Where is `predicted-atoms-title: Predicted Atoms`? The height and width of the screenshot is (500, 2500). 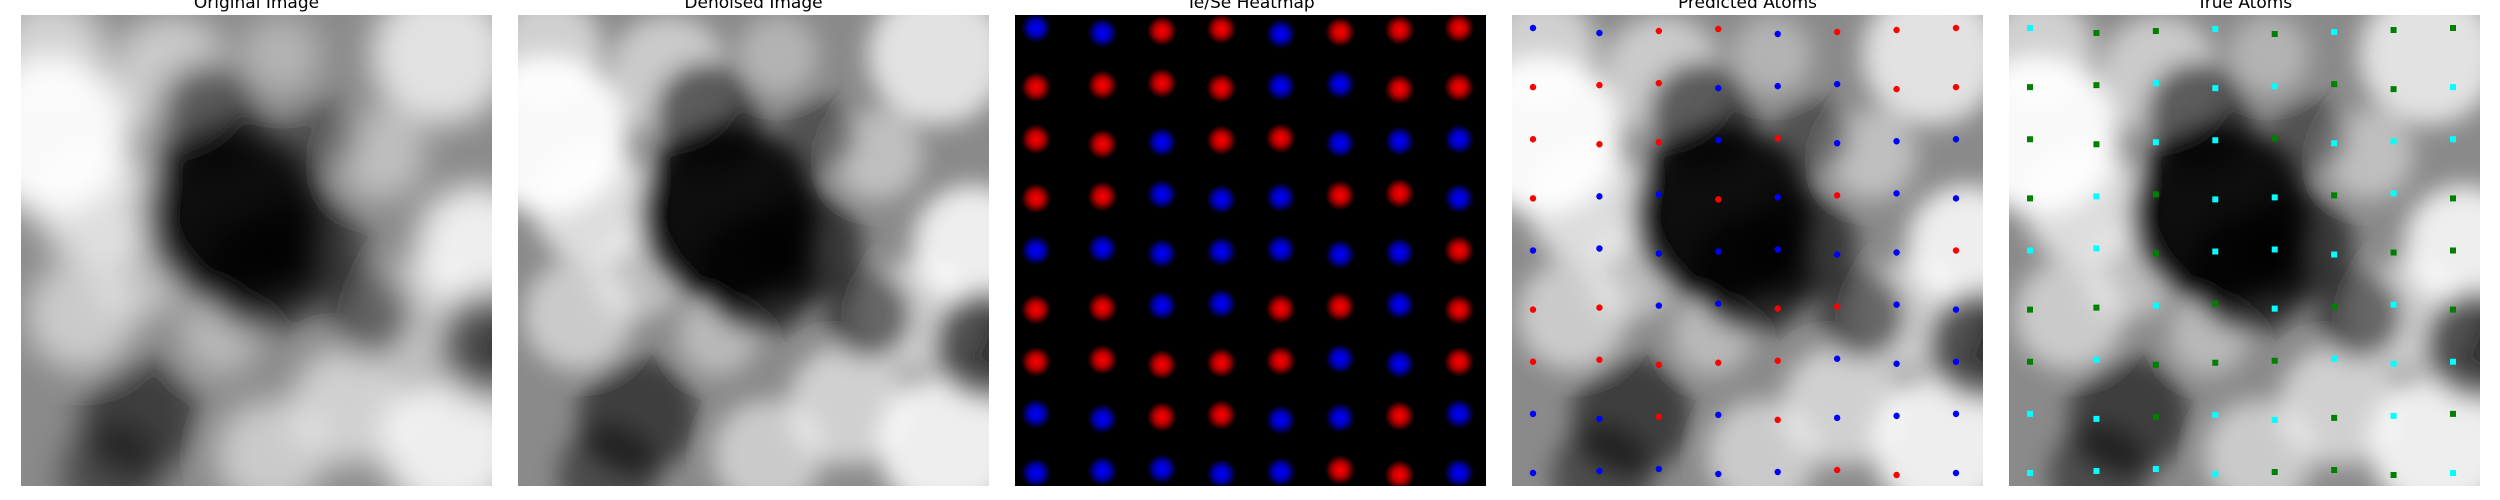 predicted-atoms-title: Predicted Atoms is located at coordinates (1747, 6).